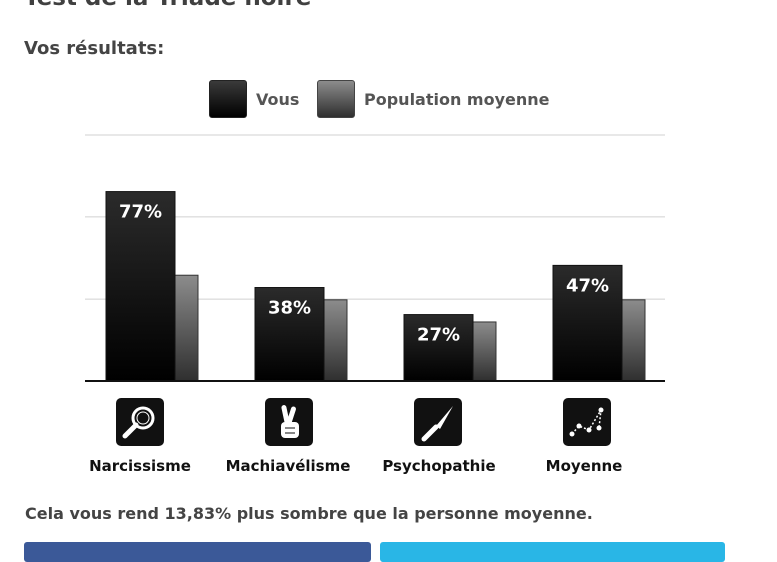 This screenshot has width=777, height=562. I want to click on bar-you-moyenne, so click(587, 323).